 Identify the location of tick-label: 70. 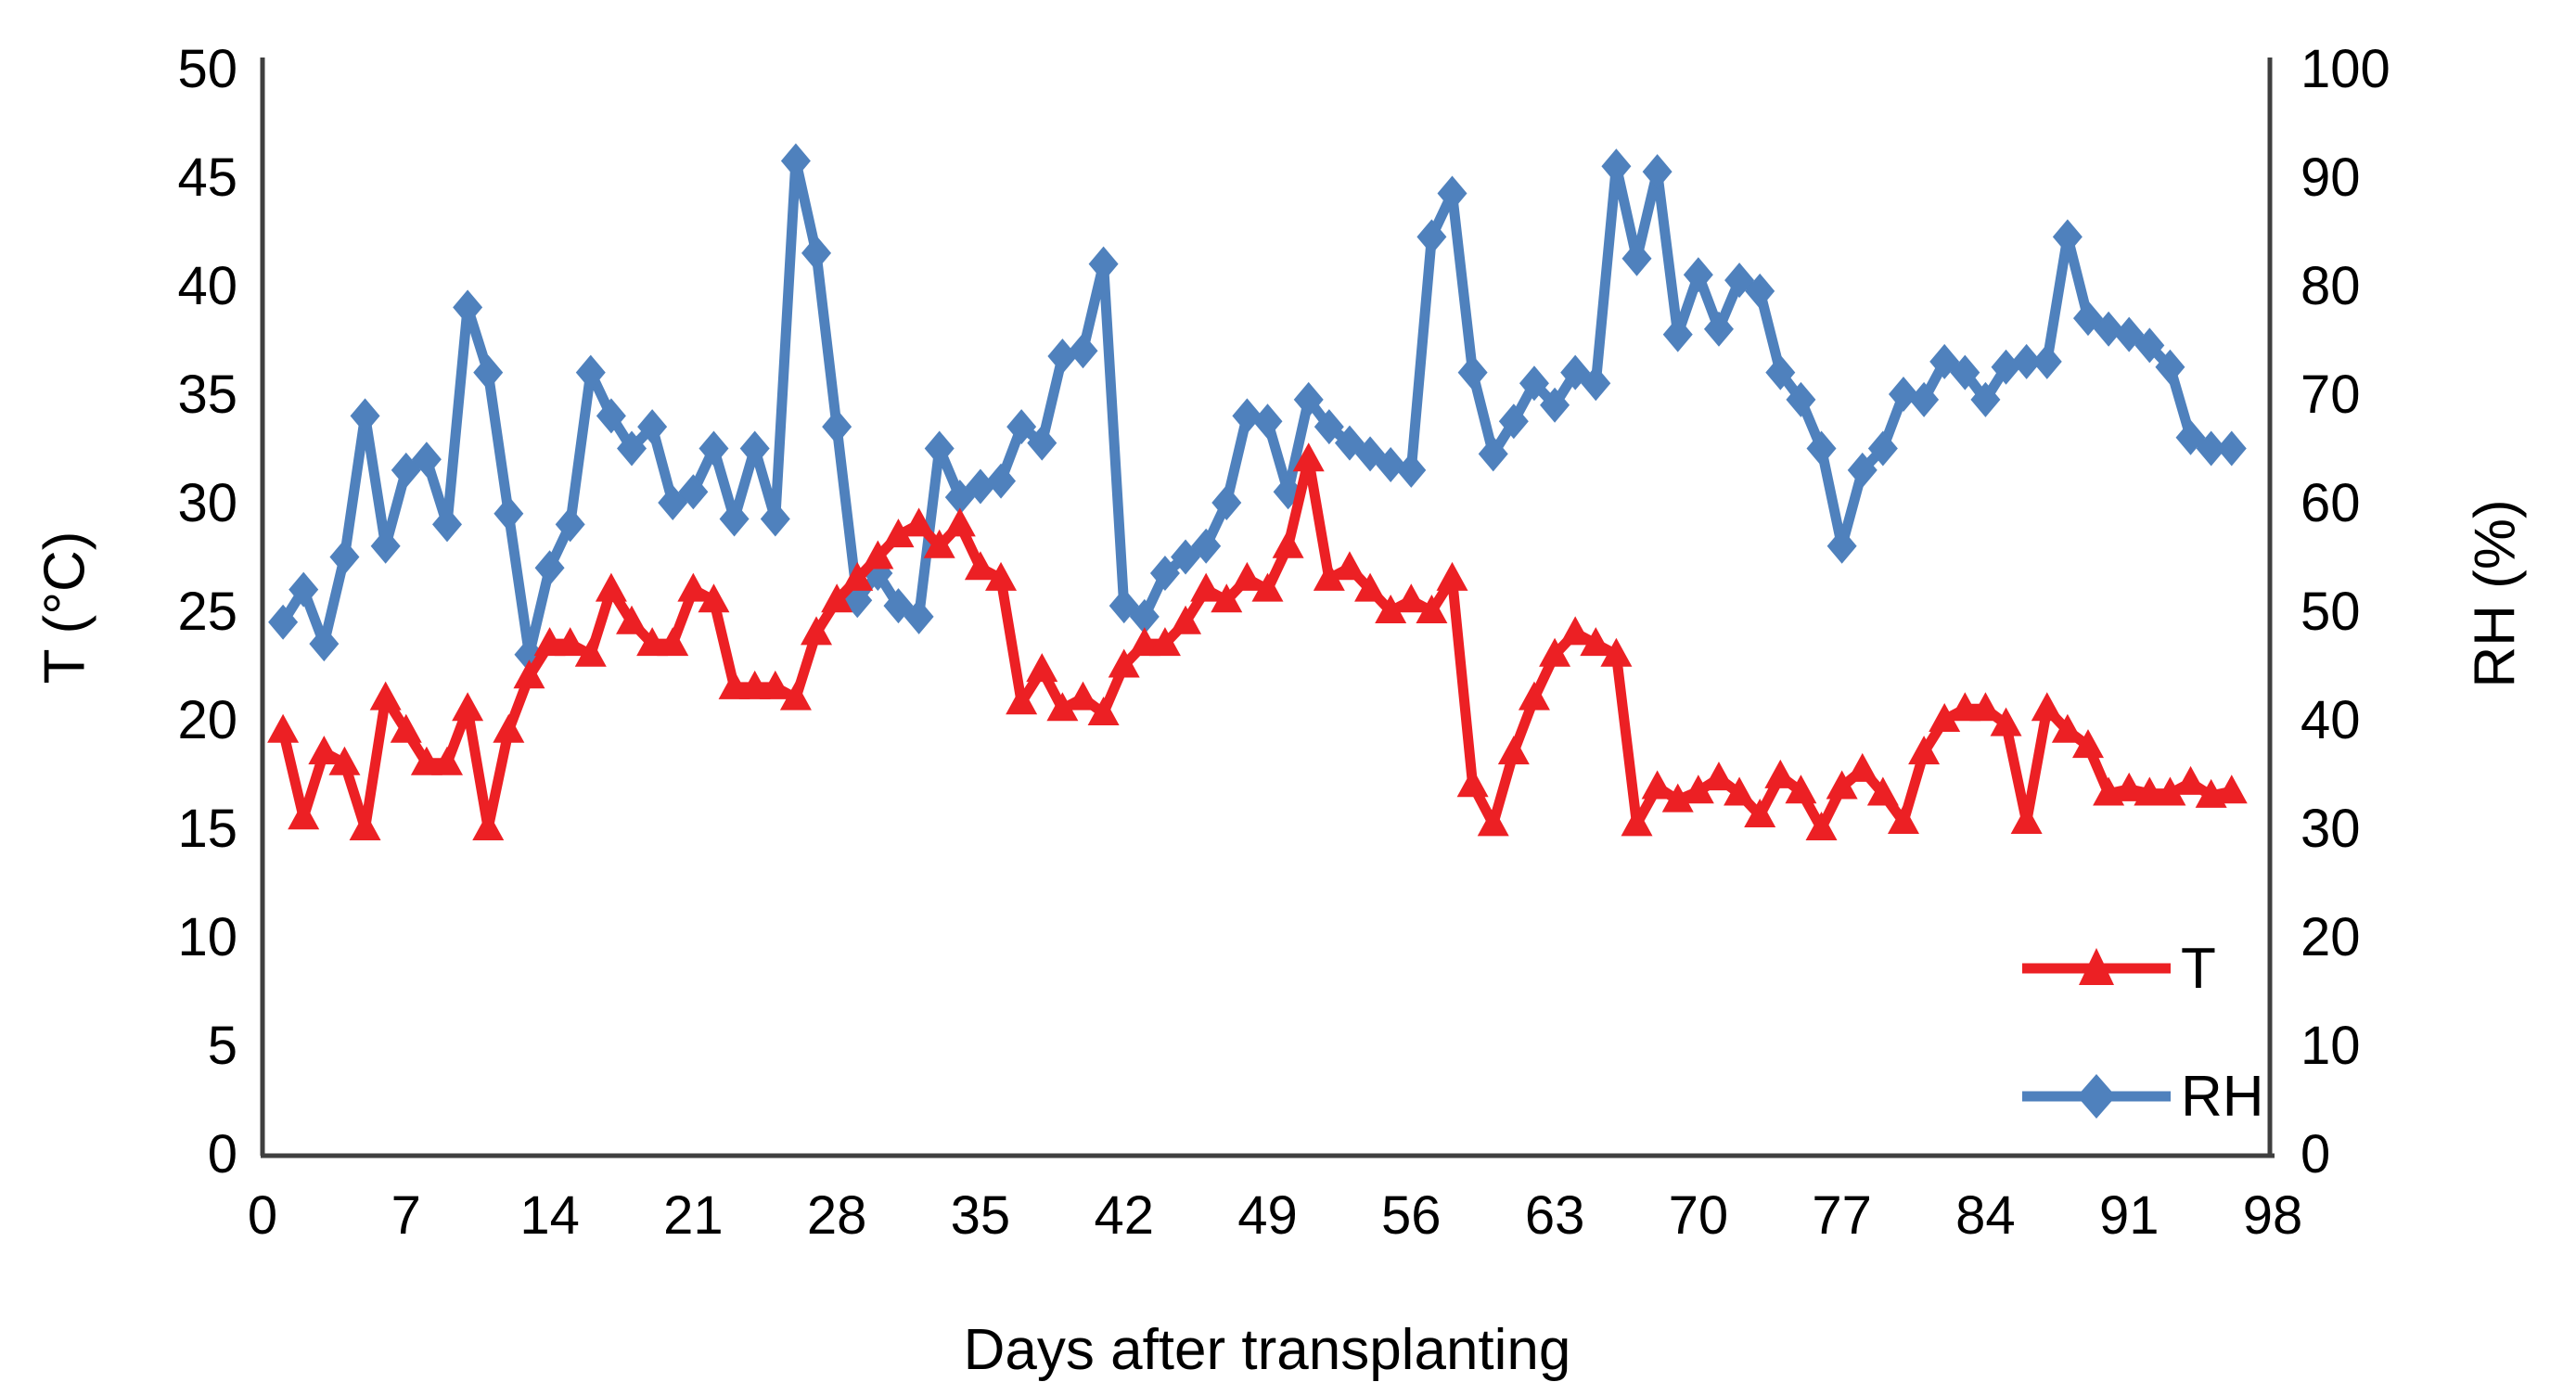
(2330, 395).